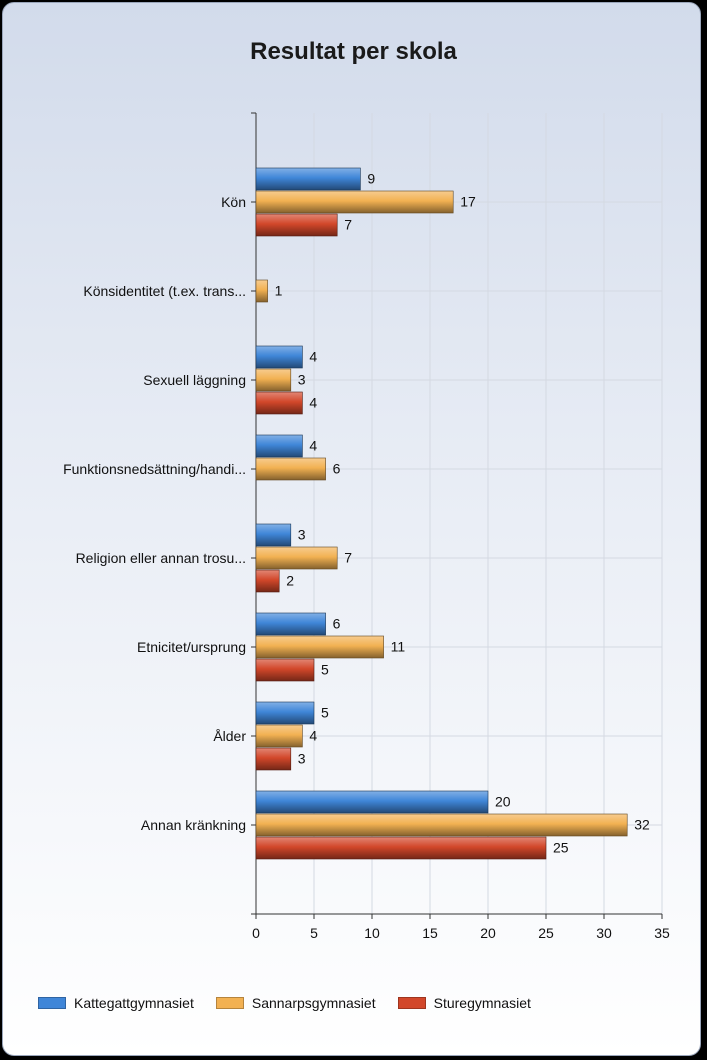 This screenshot has height=1060, width=707. I want to click on legend-item: Kattegattgymnasiet, so click(116, 1003).